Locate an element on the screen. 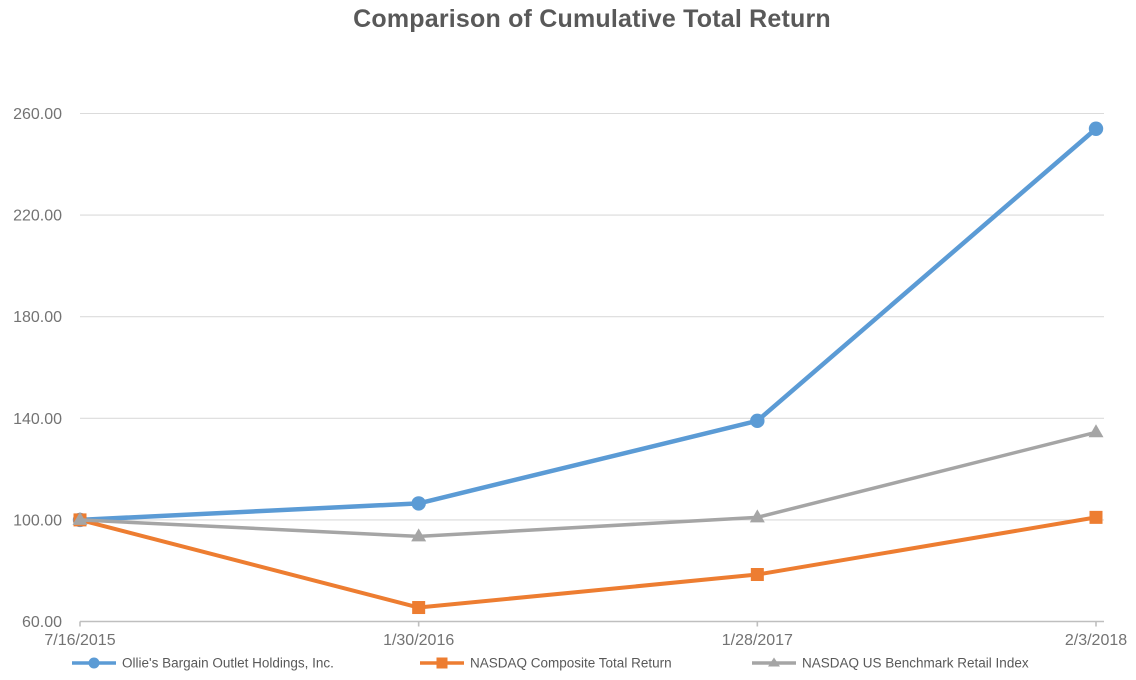  triangle-legend-icon-nasdaq-retail is located at coordinates (774, 662).